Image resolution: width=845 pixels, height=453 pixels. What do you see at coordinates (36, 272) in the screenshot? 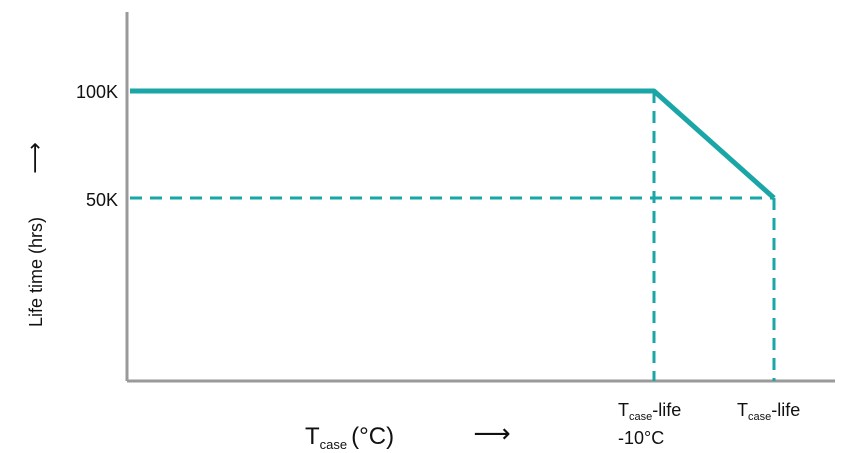
I see `y-axis-label: Life time (hrs)` at bounding box center [36, 272].